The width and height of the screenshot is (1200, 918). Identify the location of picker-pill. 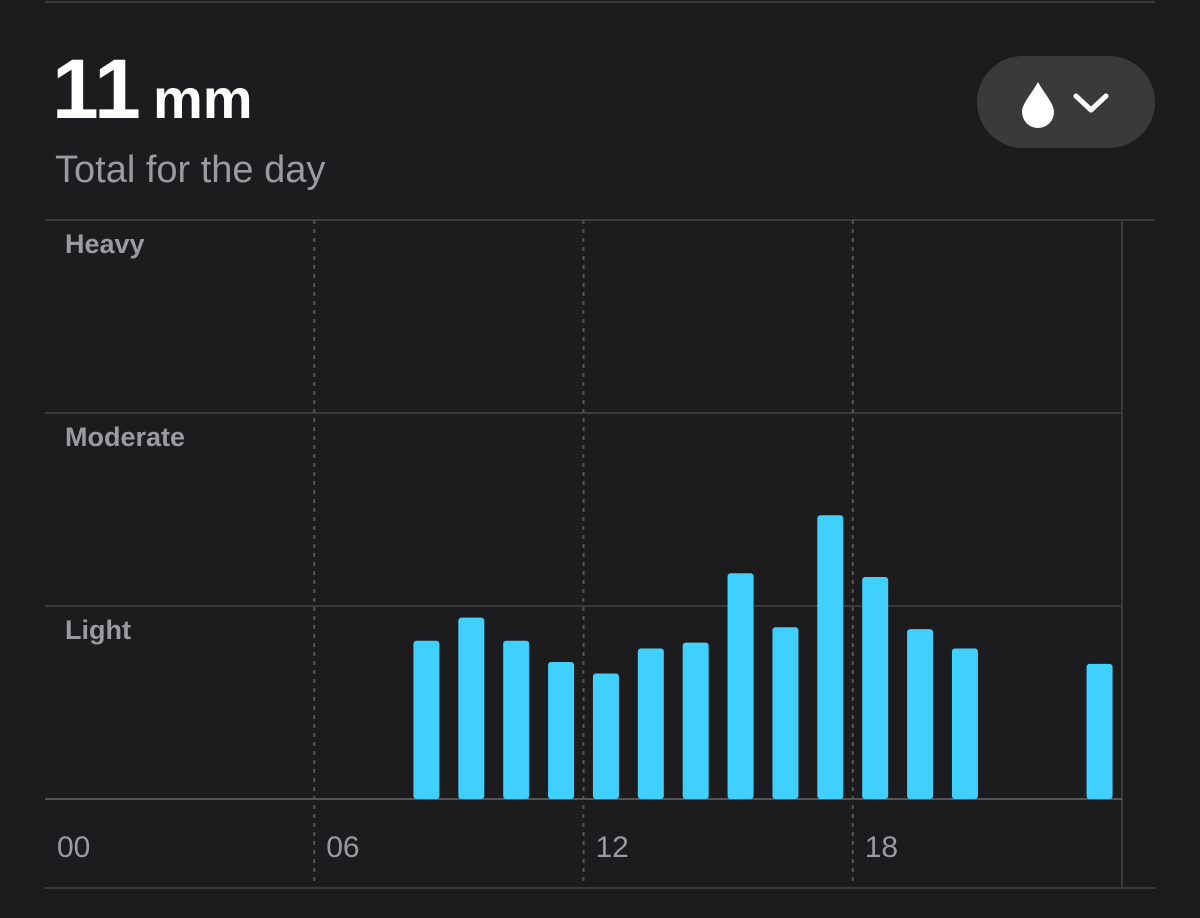
(1066, 102).